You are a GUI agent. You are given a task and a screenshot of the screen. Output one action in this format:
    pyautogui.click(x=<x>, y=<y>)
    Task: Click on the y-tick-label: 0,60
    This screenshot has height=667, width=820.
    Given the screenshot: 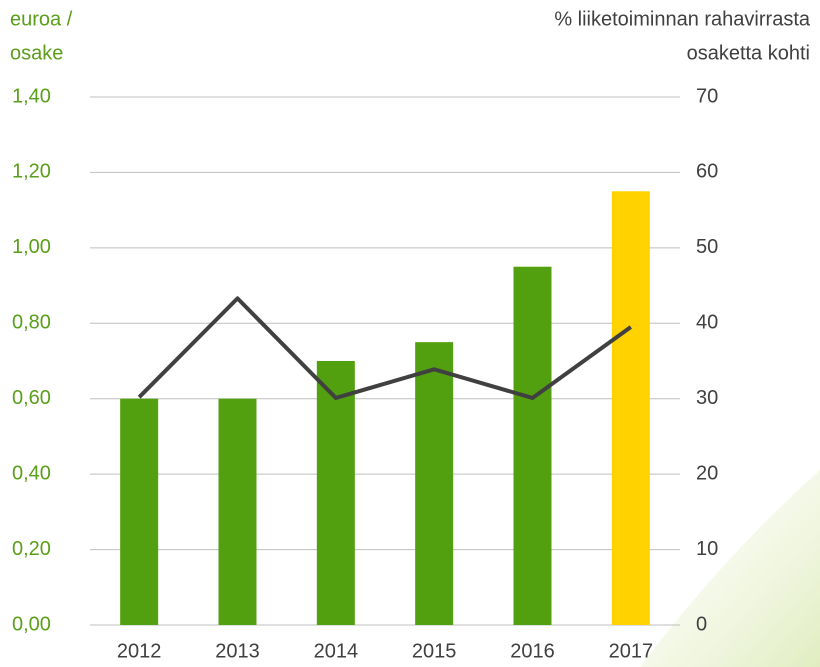 What is the action you would take?
    pyautogui.click(x=31, y=398)
    